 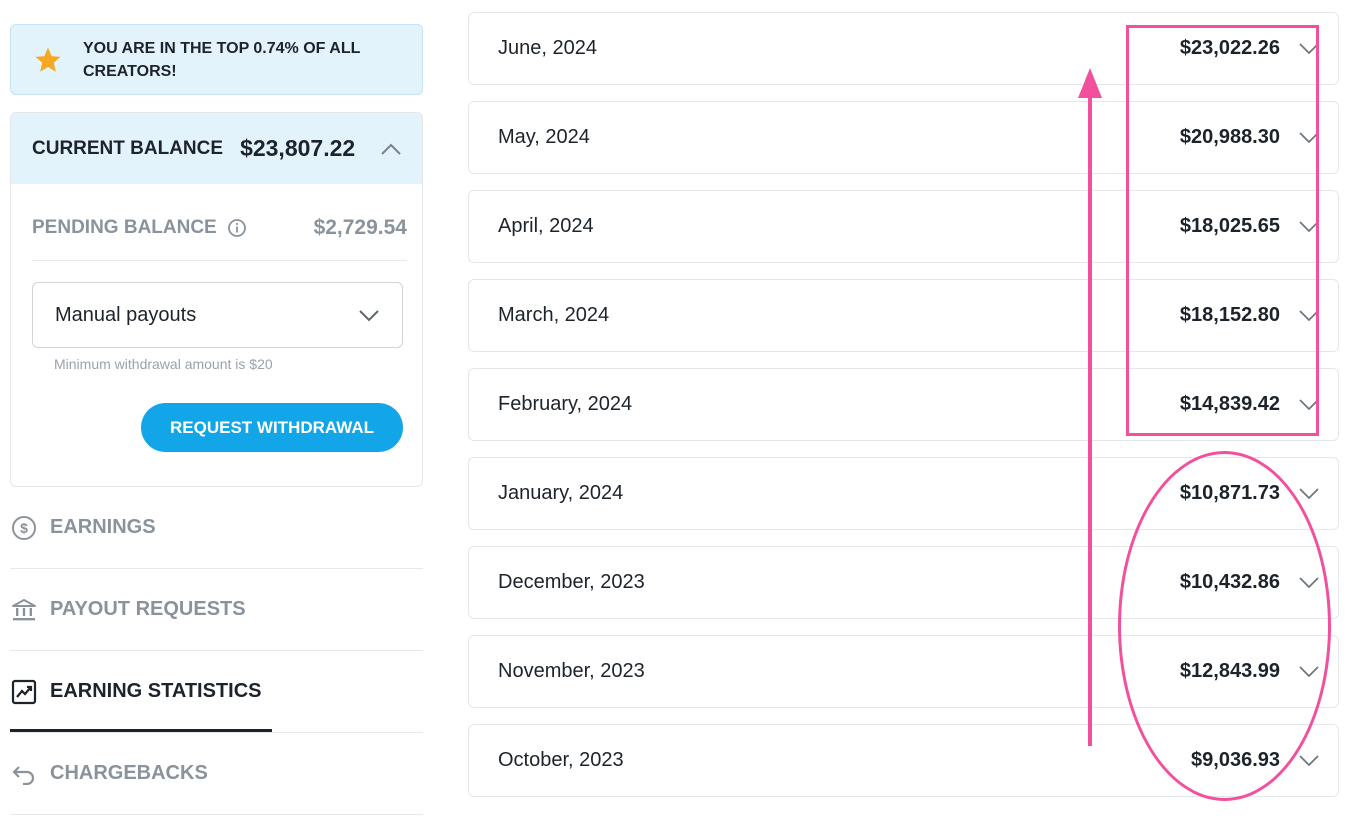 I want to click on dollar-circle-icon: $, so click(x=24, y=528).